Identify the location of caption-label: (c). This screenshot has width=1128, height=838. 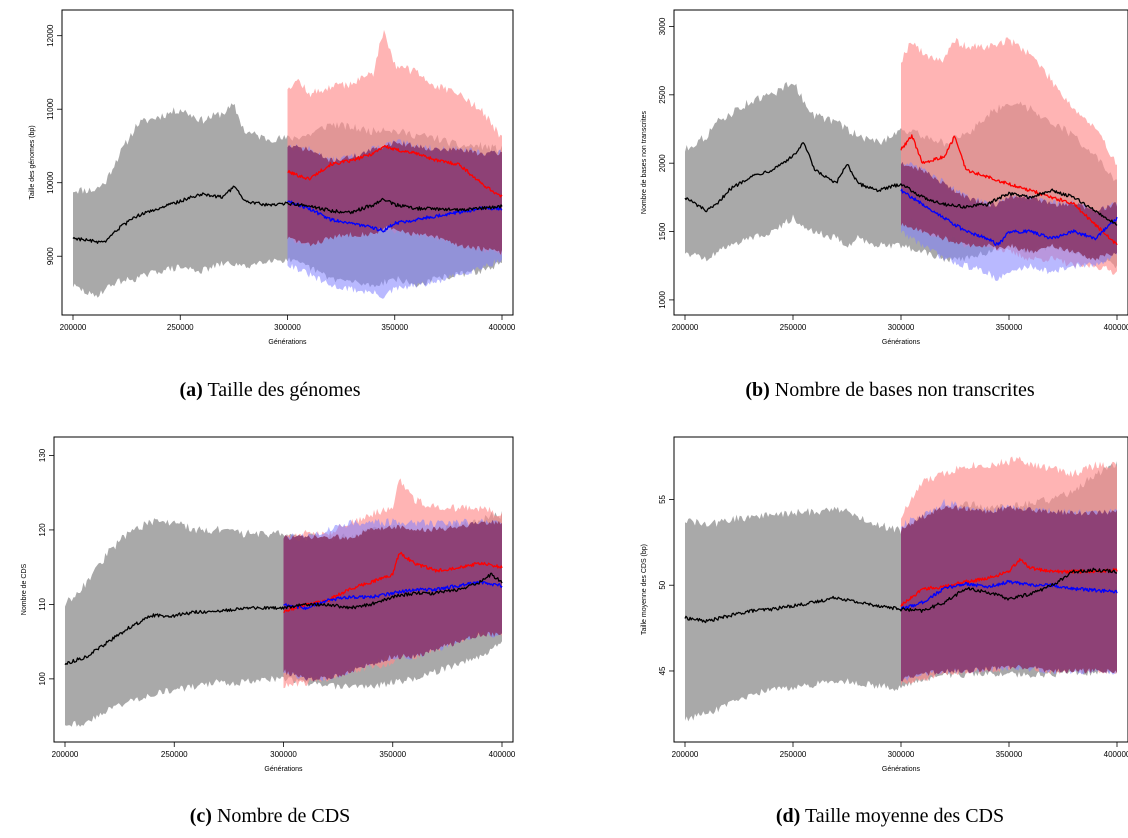
(201, 816).